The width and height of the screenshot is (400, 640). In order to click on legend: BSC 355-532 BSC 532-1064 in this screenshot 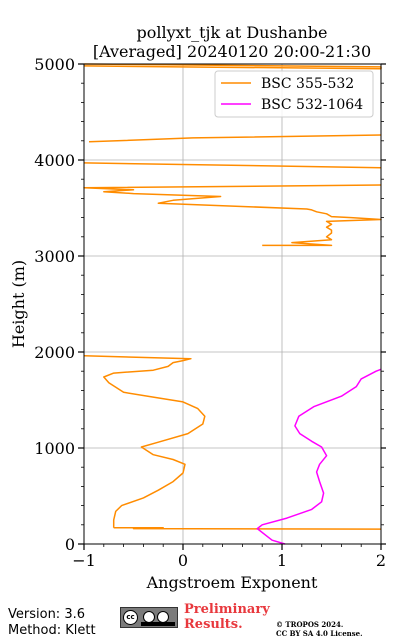, I will do `click(294, 94)`.